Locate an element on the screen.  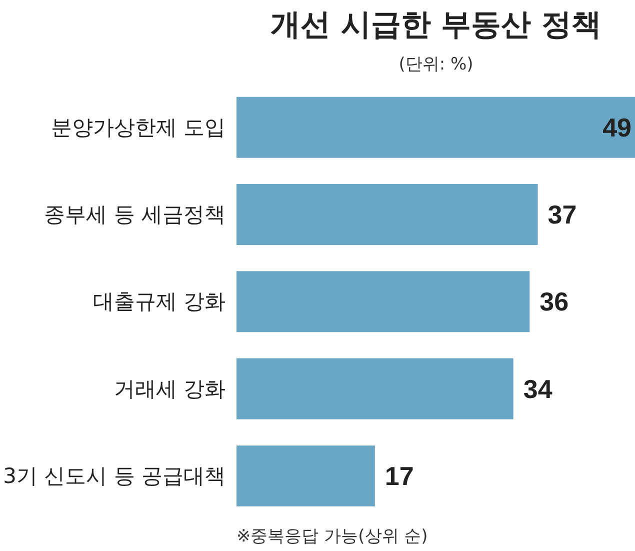
data-label: 17 is located at coordinates (399, 475).